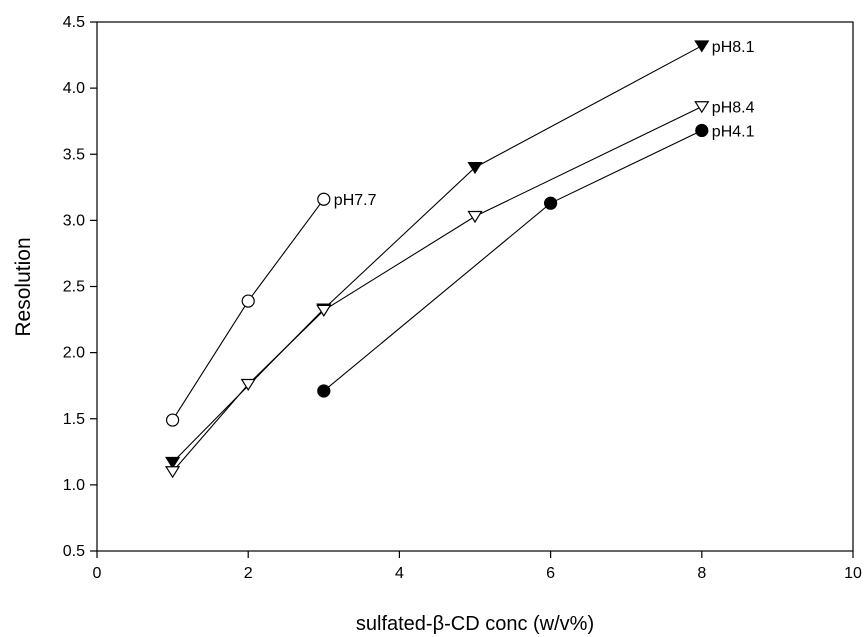 The height and width of the screenshot is (637, 865). Describe the element at coordinates (74, 353) in the screenshot. I see `y-tick-label: 2.0` at that location.